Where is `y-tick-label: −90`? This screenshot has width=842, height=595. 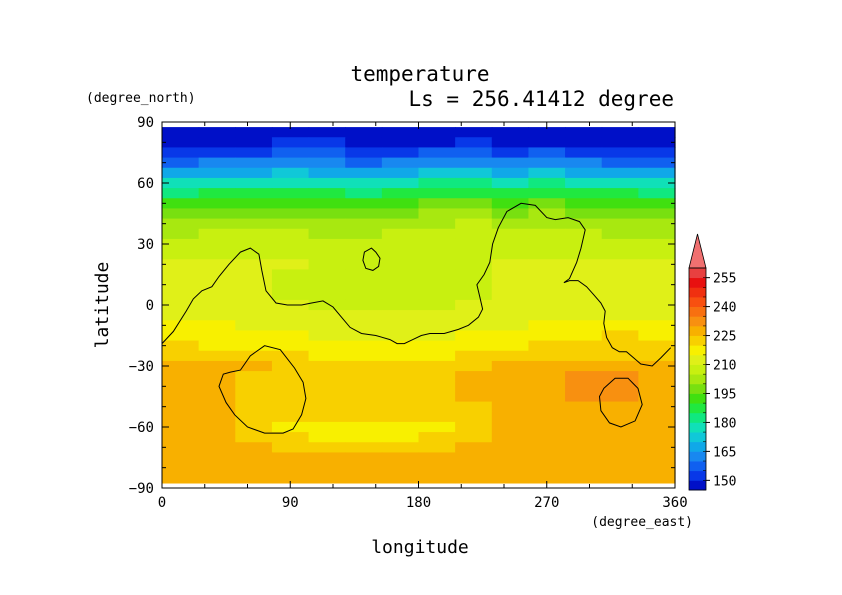
y-tick-label: −90 is located at coordinates (141, 489).